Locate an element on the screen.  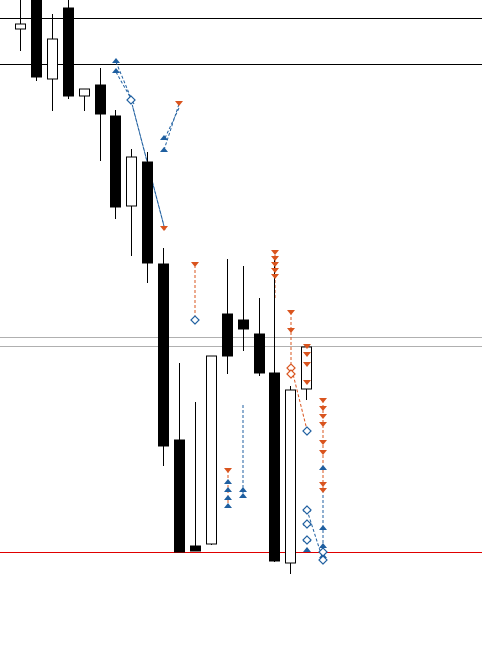
sell-exit-marks is located at coordinates (291, 371).